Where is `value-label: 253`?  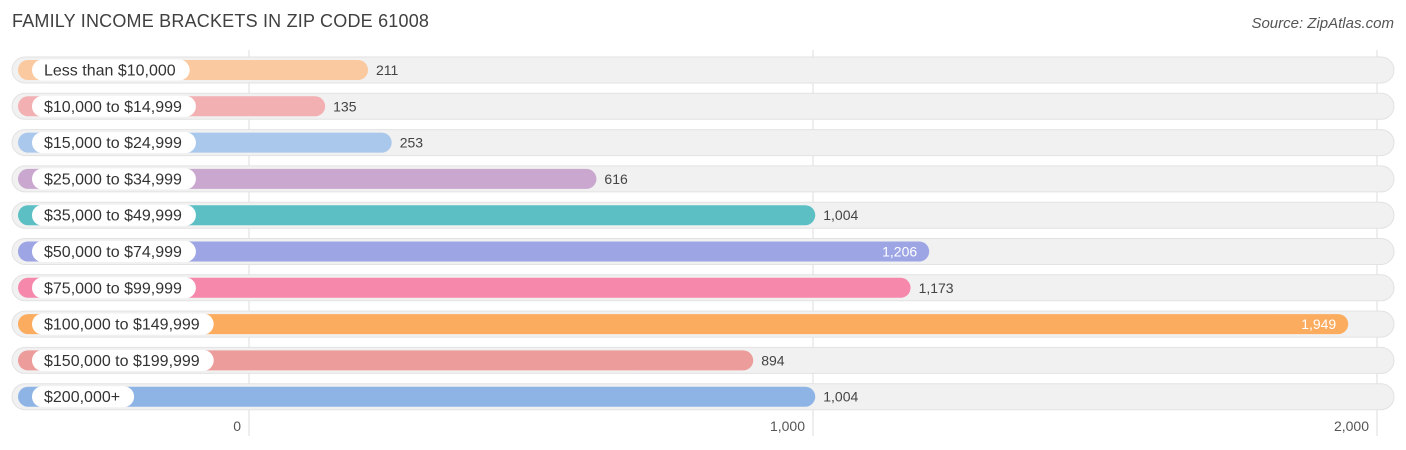 value-label: 253 is located at coordinates (412, 143).